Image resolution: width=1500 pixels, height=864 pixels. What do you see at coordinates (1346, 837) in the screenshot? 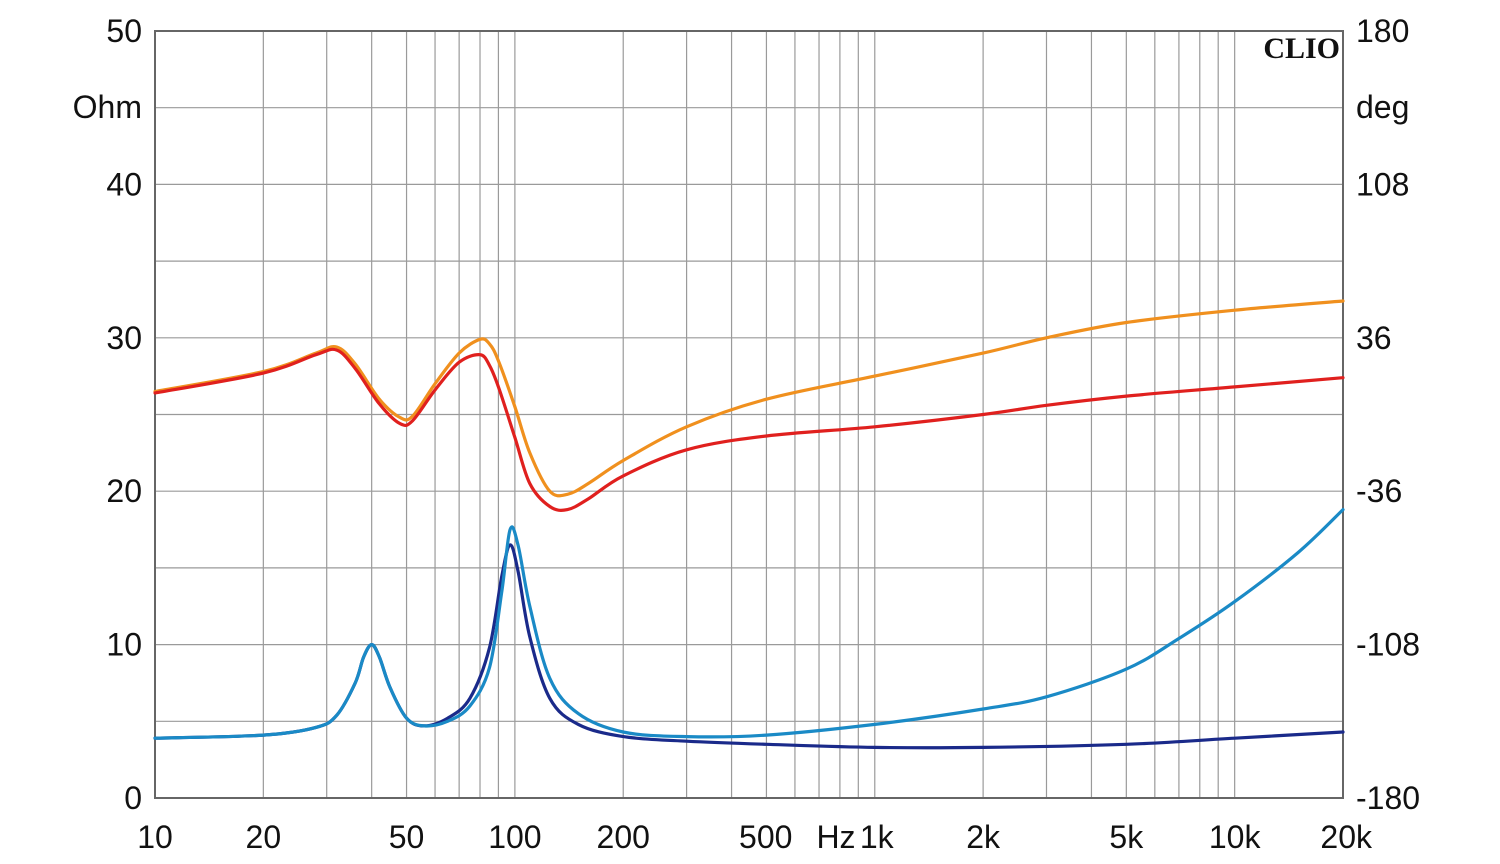
I see `x-axis-tick-label: 20k` at bounding box center [1346, 837].